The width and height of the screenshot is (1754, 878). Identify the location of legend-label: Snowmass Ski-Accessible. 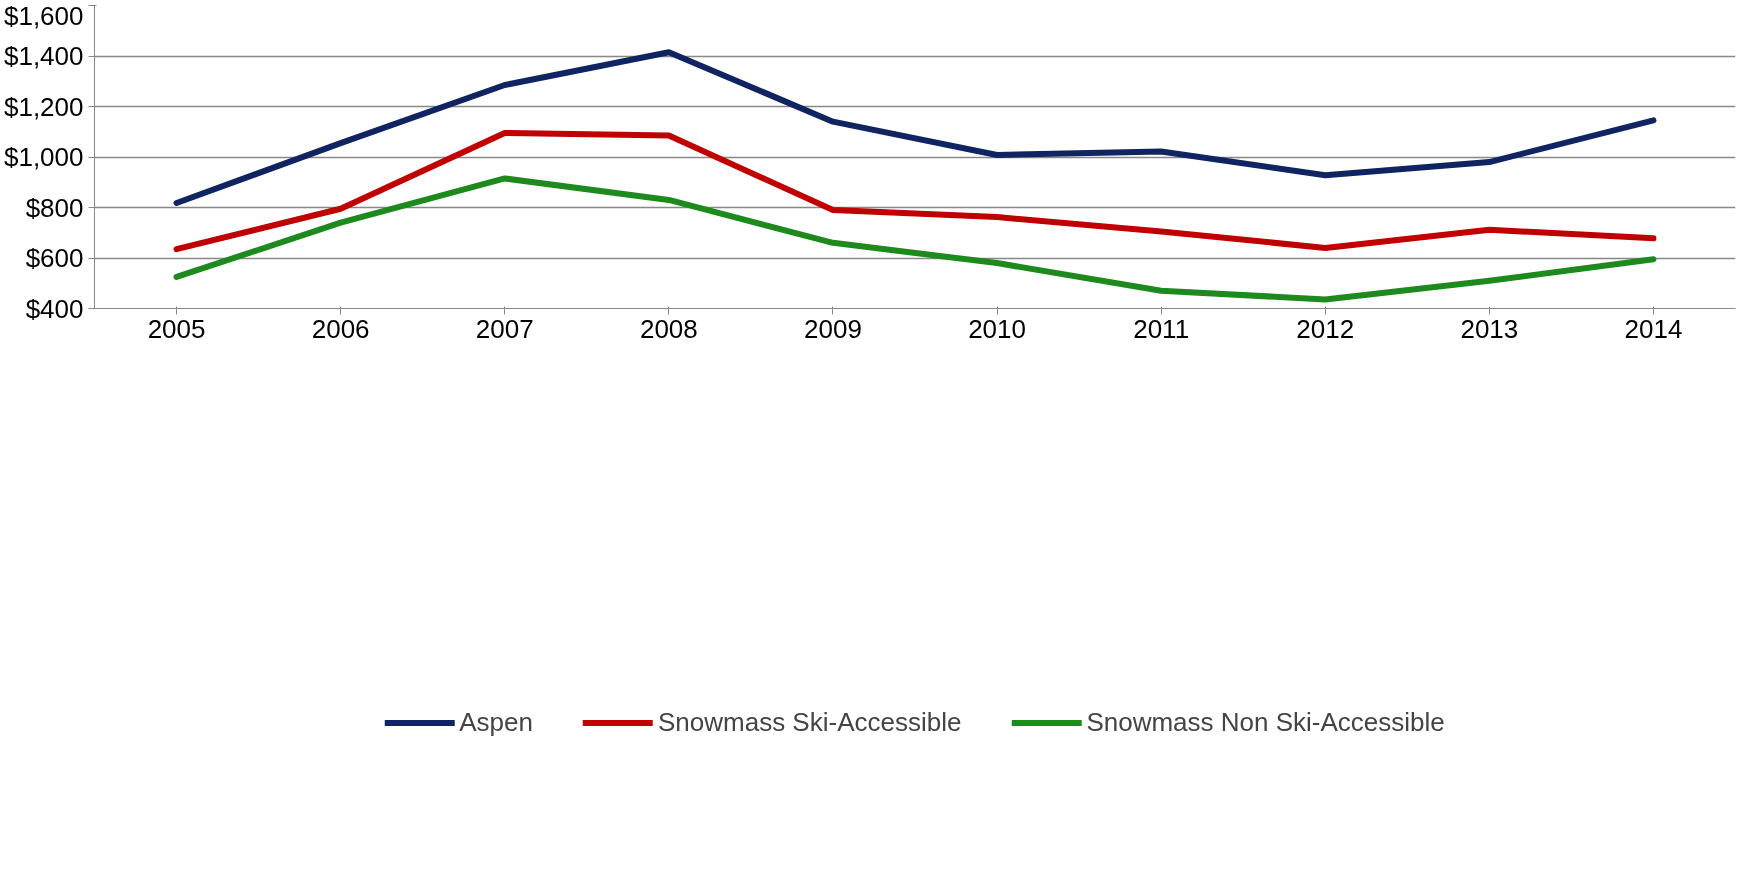
(809, 722).